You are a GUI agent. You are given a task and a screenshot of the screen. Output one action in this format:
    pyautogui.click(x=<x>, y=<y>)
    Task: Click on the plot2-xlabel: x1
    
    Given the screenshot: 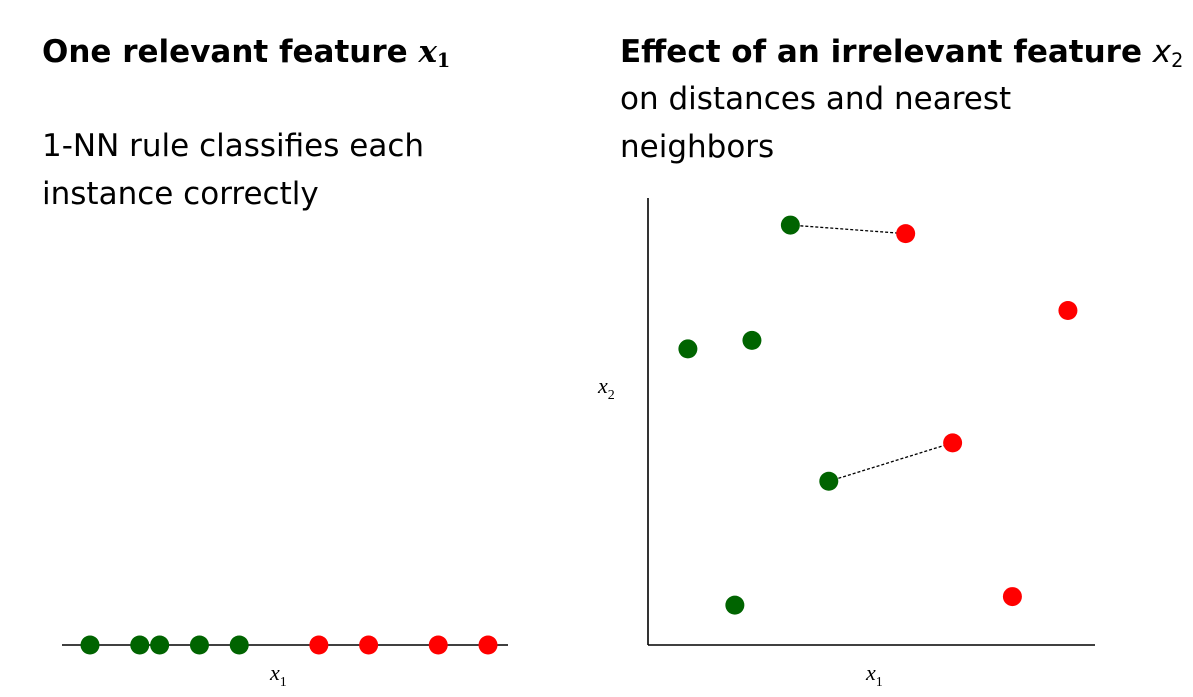 What is the action you would take?
    pyautogui.click(x=874, y=675)
    